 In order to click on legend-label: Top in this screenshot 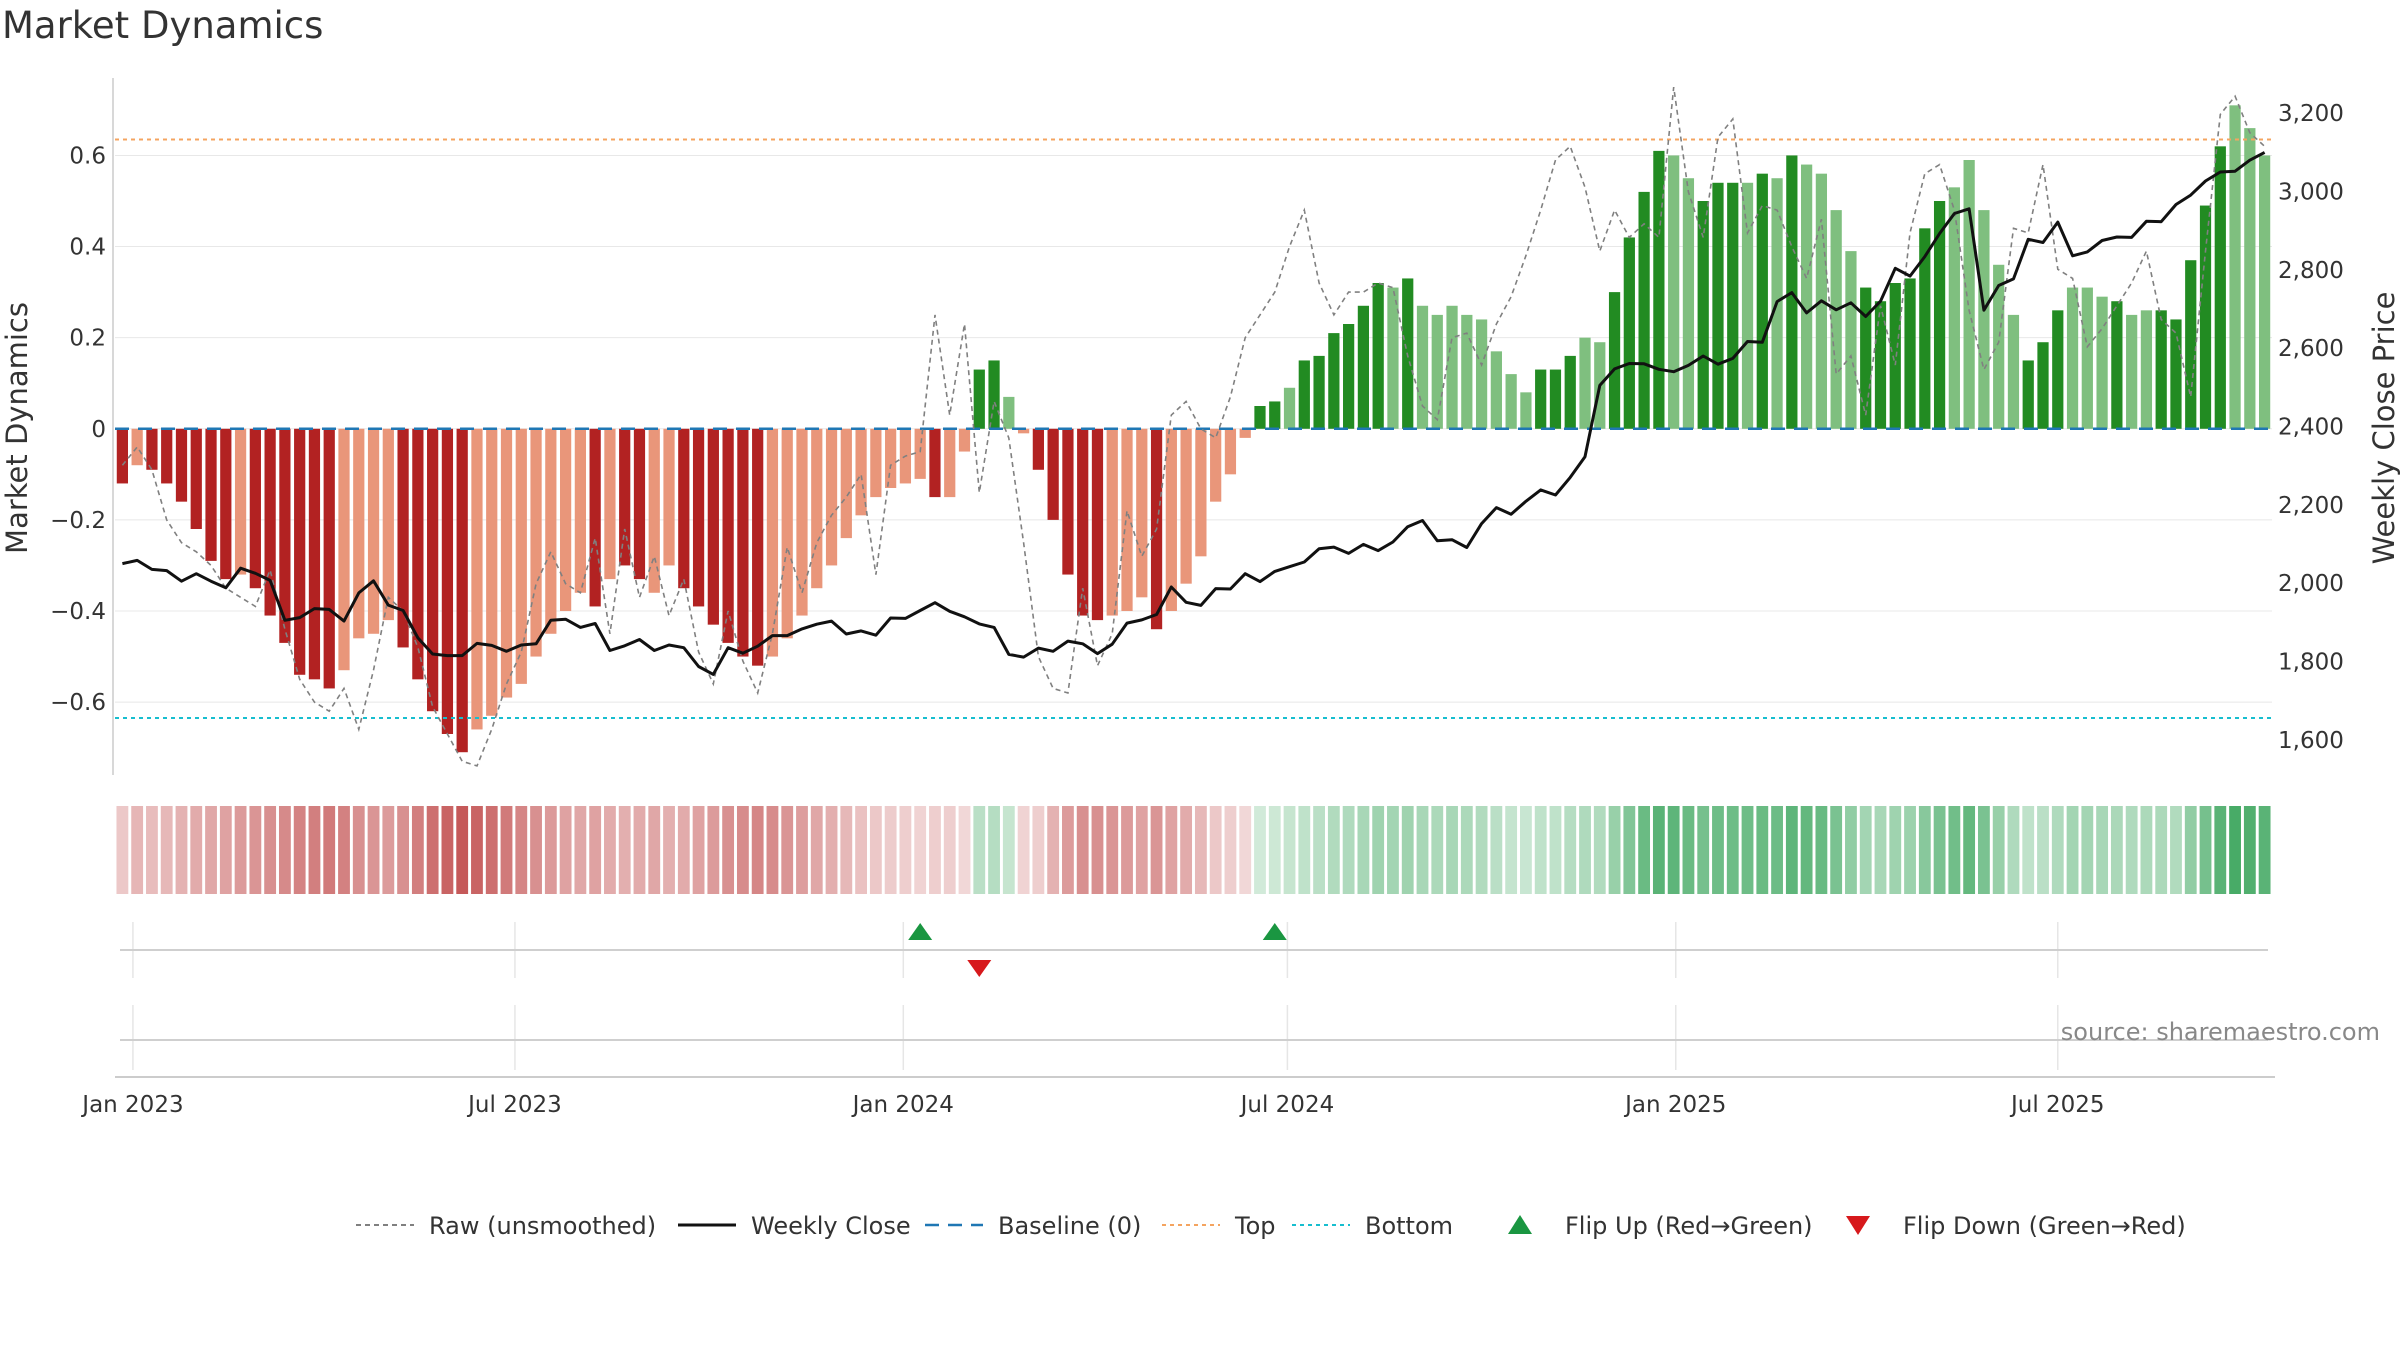, I will do `click(1255, 1226)`.